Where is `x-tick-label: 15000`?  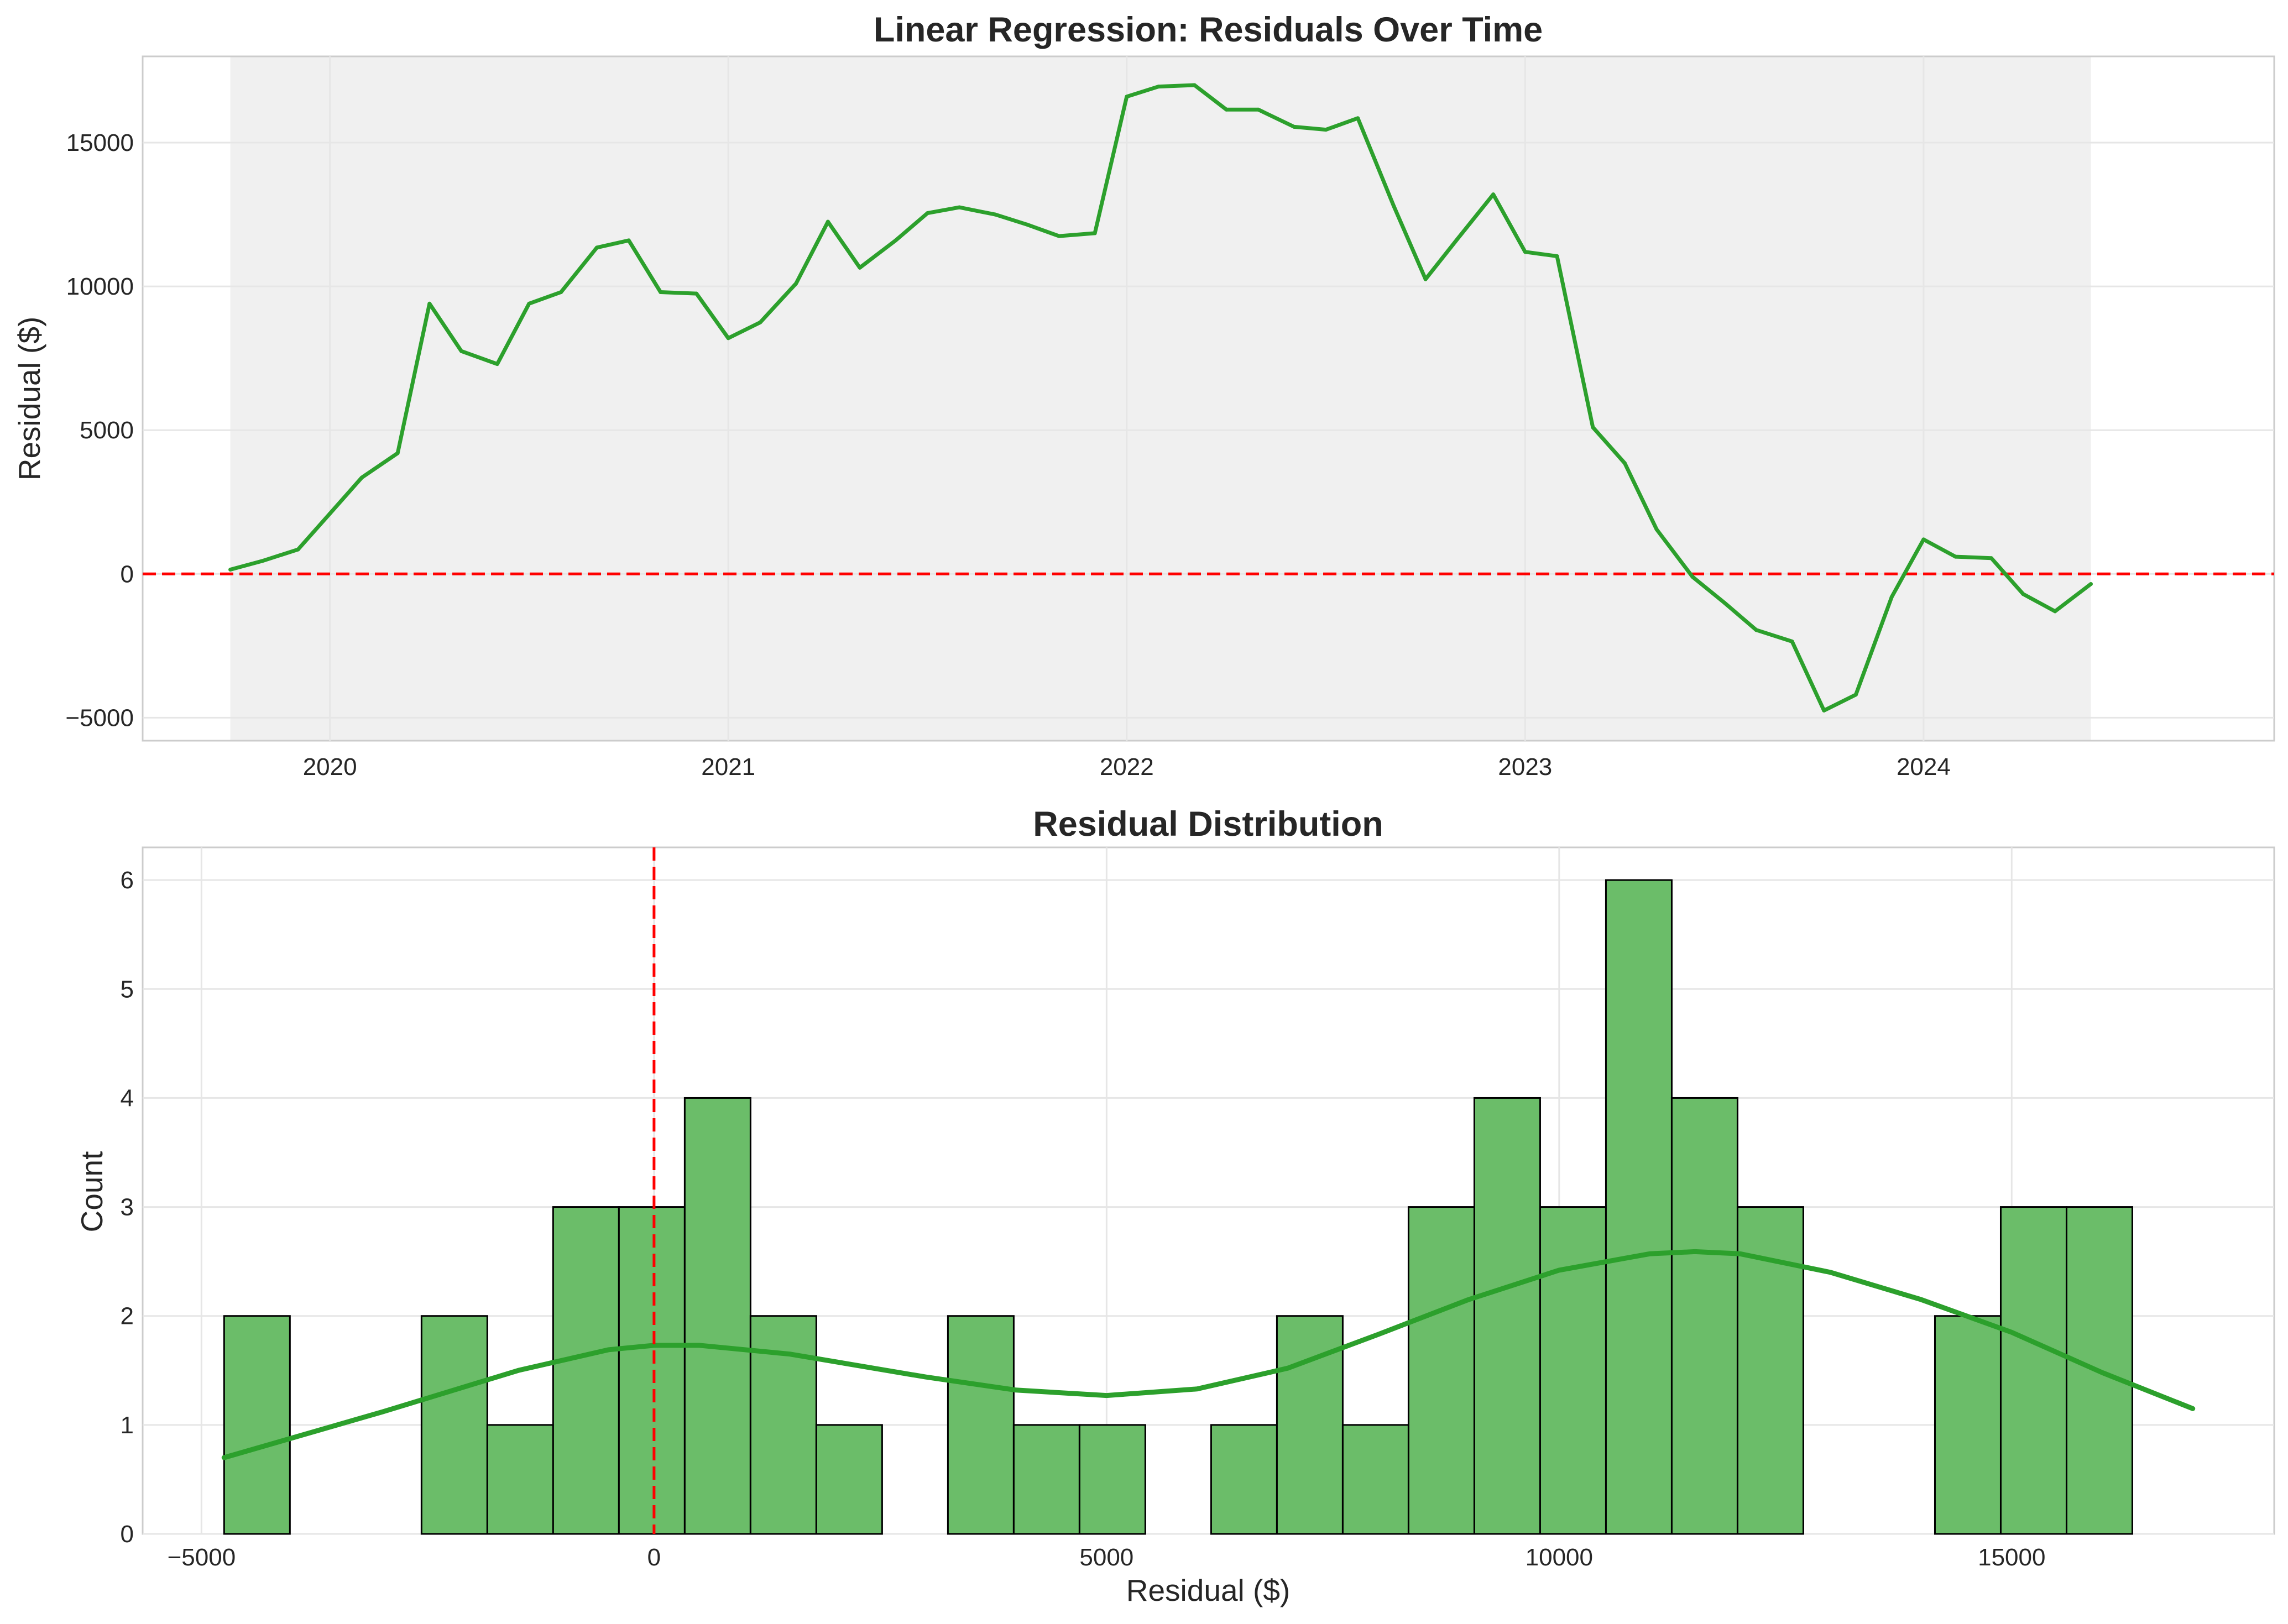 x-tick-label: 15000 is located at coordinates (2012, 1557).